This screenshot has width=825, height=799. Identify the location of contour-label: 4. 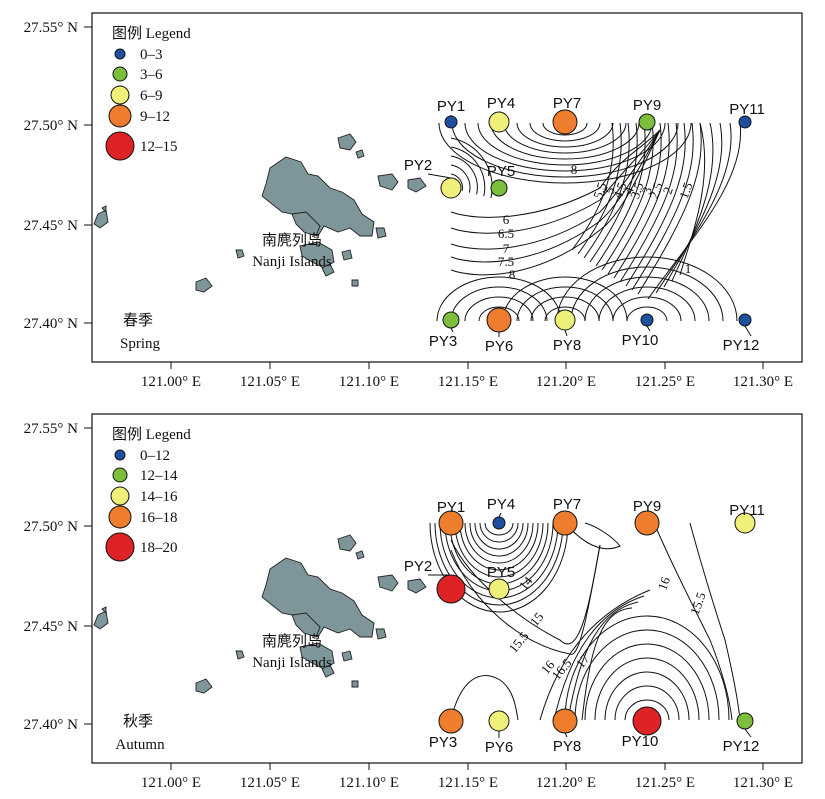
(629, 190).